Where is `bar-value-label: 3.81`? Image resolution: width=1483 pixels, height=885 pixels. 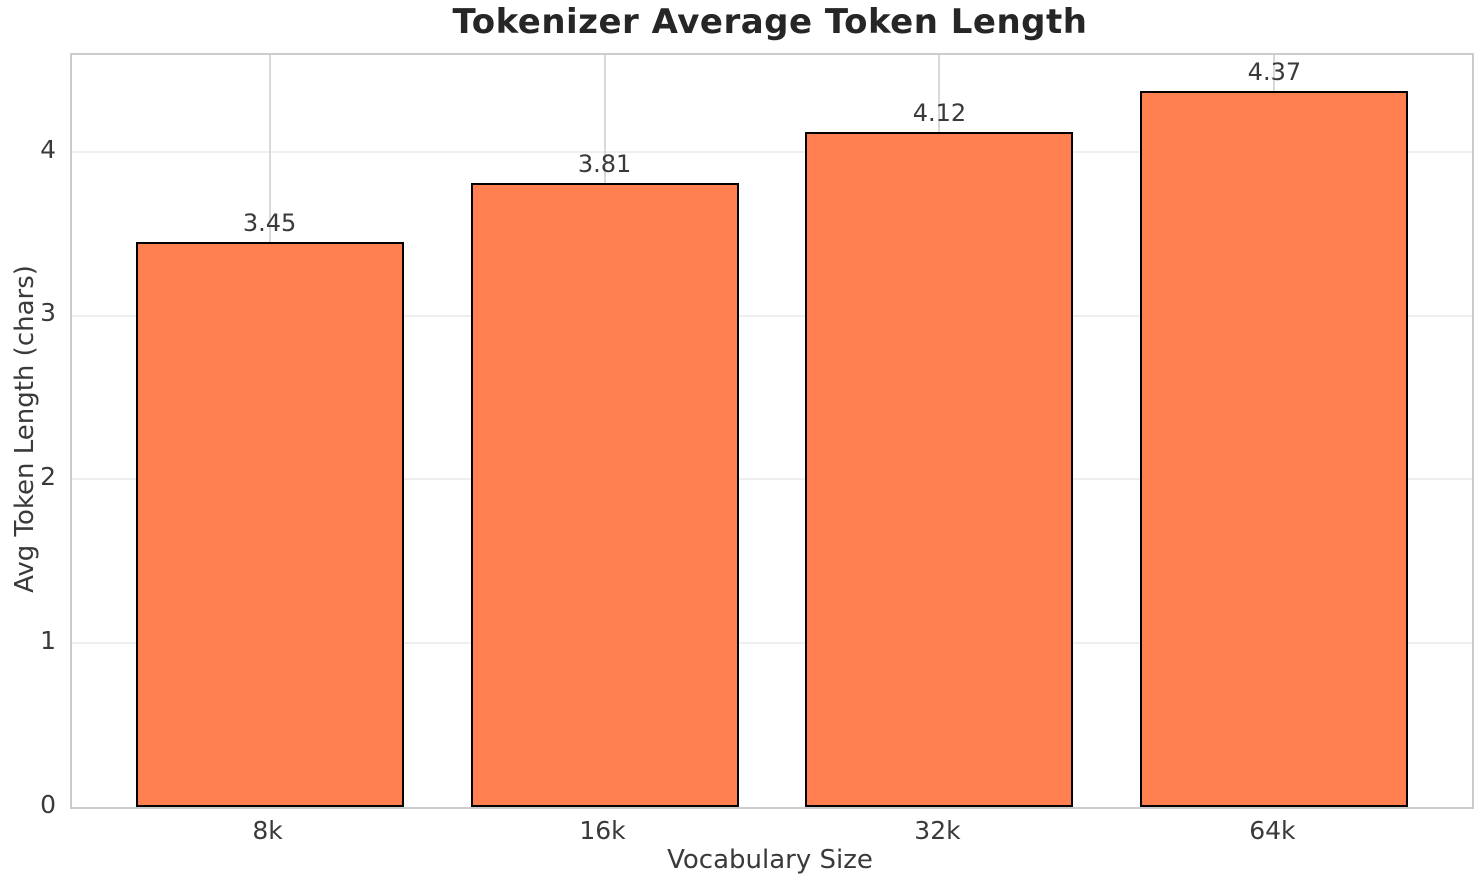
bar-value-label: 3.81 is located at coordinates (604, 163).